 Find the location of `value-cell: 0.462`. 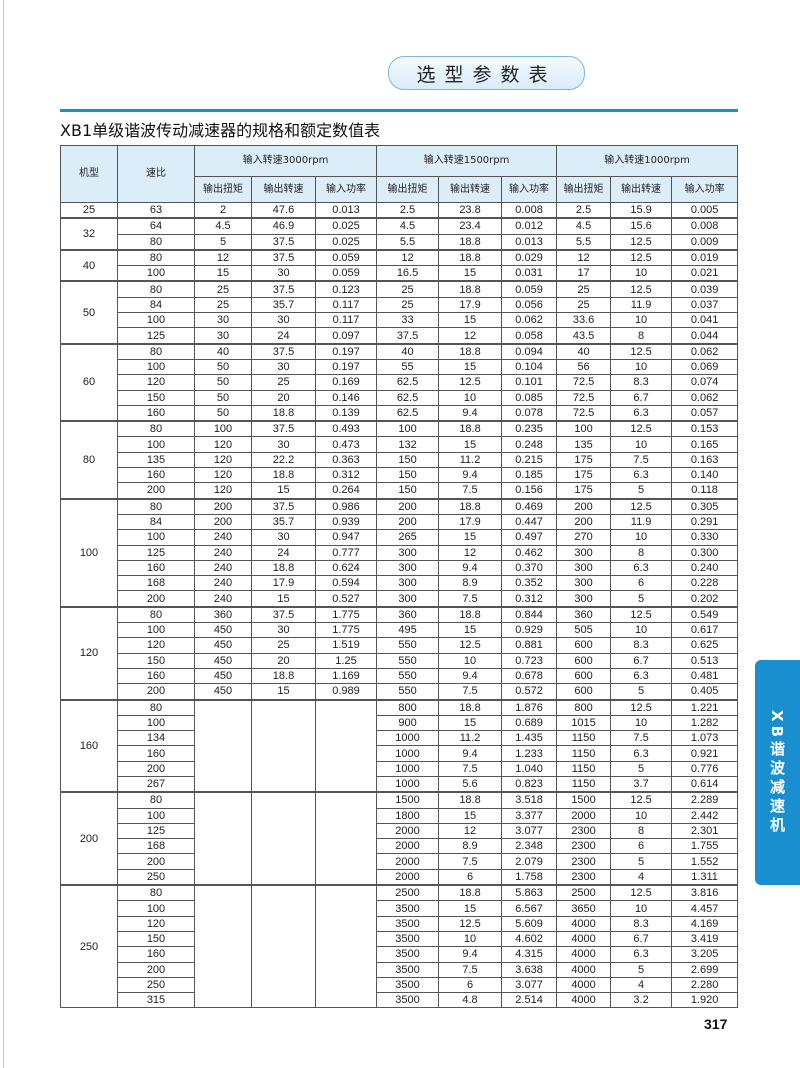

value-cell: 0.462 is located at coordinates (529, 552).